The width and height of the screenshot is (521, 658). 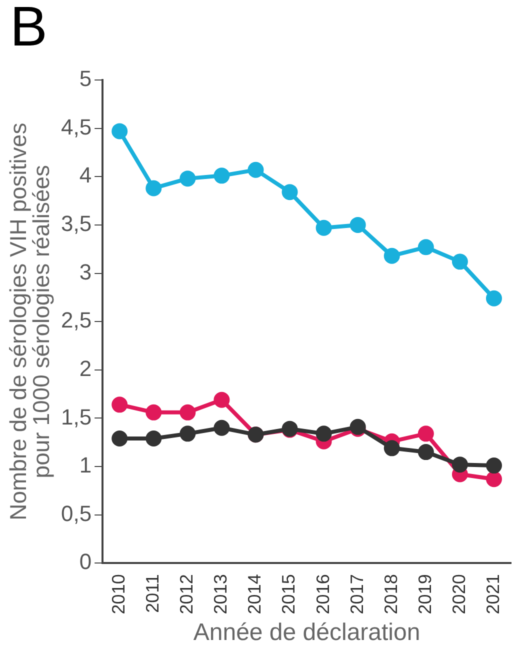 What do you see at coordinates (76, 127) in the screenshot?
I see `y-tick-label: 4,5` at bounding box center [76, 127].